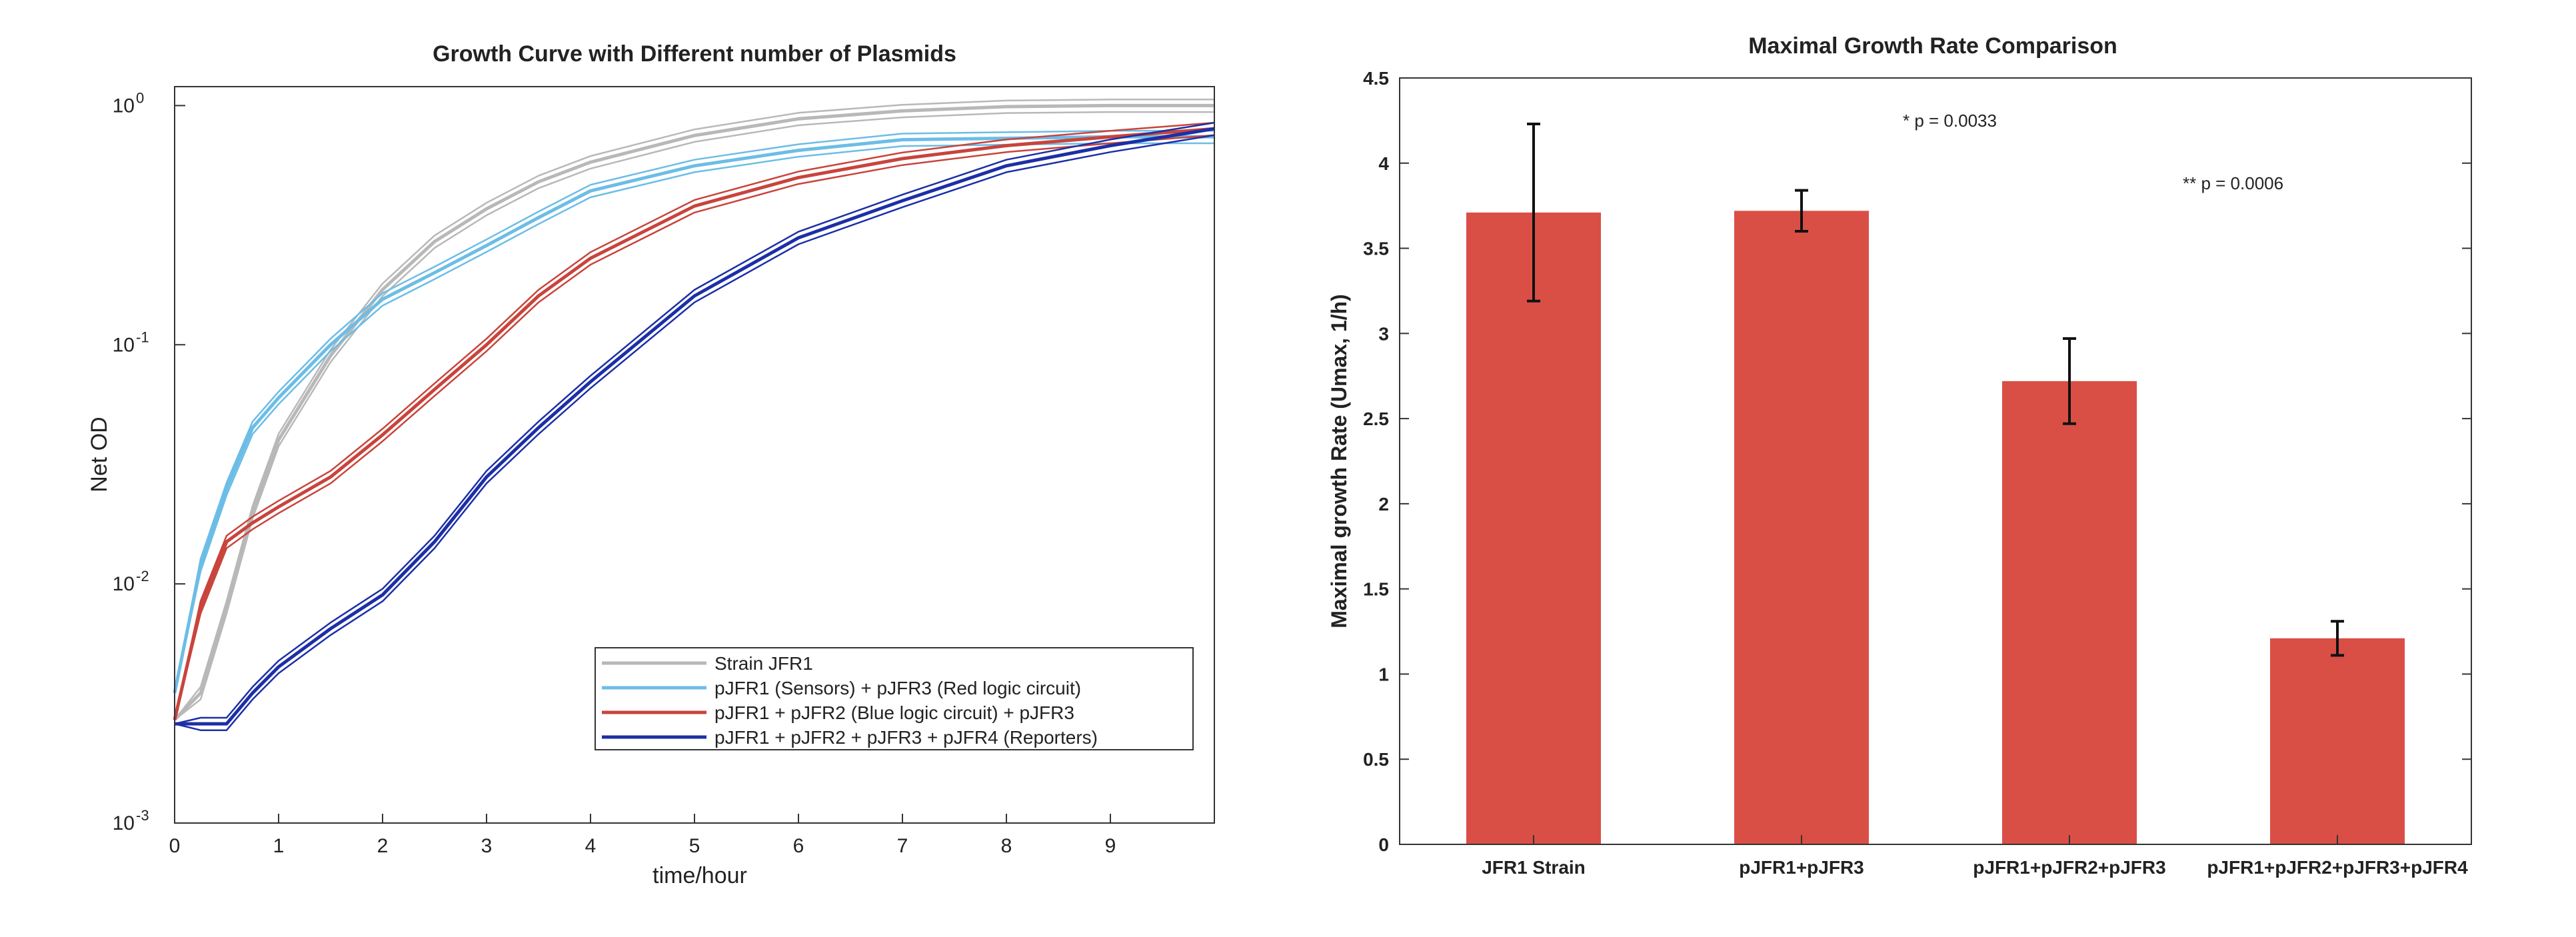  I want to click on x-tick-label: 5, so click(694, 846).